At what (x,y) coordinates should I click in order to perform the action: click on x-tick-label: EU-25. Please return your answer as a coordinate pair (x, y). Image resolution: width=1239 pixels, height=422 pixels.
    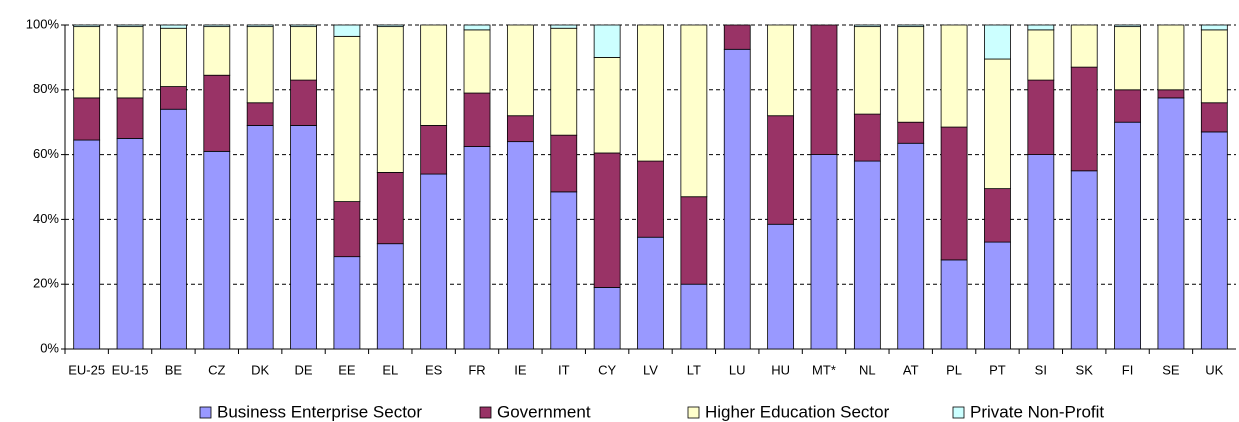
    Looking at the image, I should click on (86, 369).